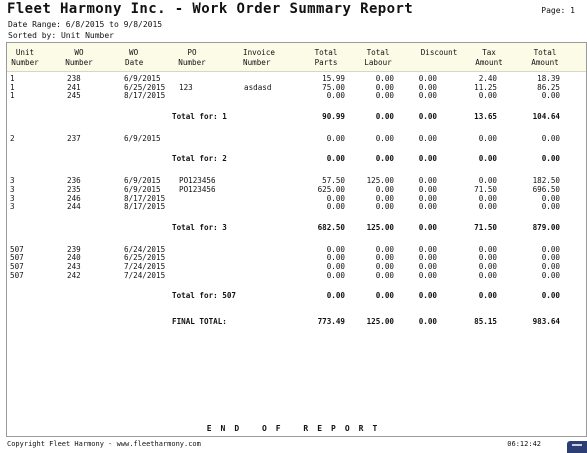 This screenshot has height=453, width=587. Describe the element at coordinates (296, 96) in the screenshot. I see `table-row: 1 245 8/17/2015 0.00 0.00 0.00 0.00 0.00` at that location.